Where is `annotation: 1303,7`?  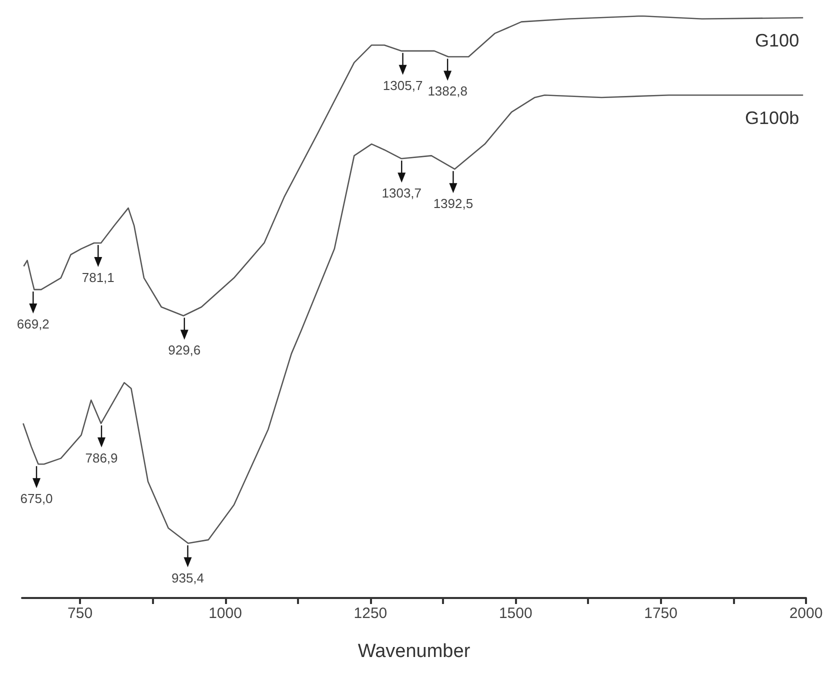
annotation: 1303,7 is located at coordinates (402, 193).